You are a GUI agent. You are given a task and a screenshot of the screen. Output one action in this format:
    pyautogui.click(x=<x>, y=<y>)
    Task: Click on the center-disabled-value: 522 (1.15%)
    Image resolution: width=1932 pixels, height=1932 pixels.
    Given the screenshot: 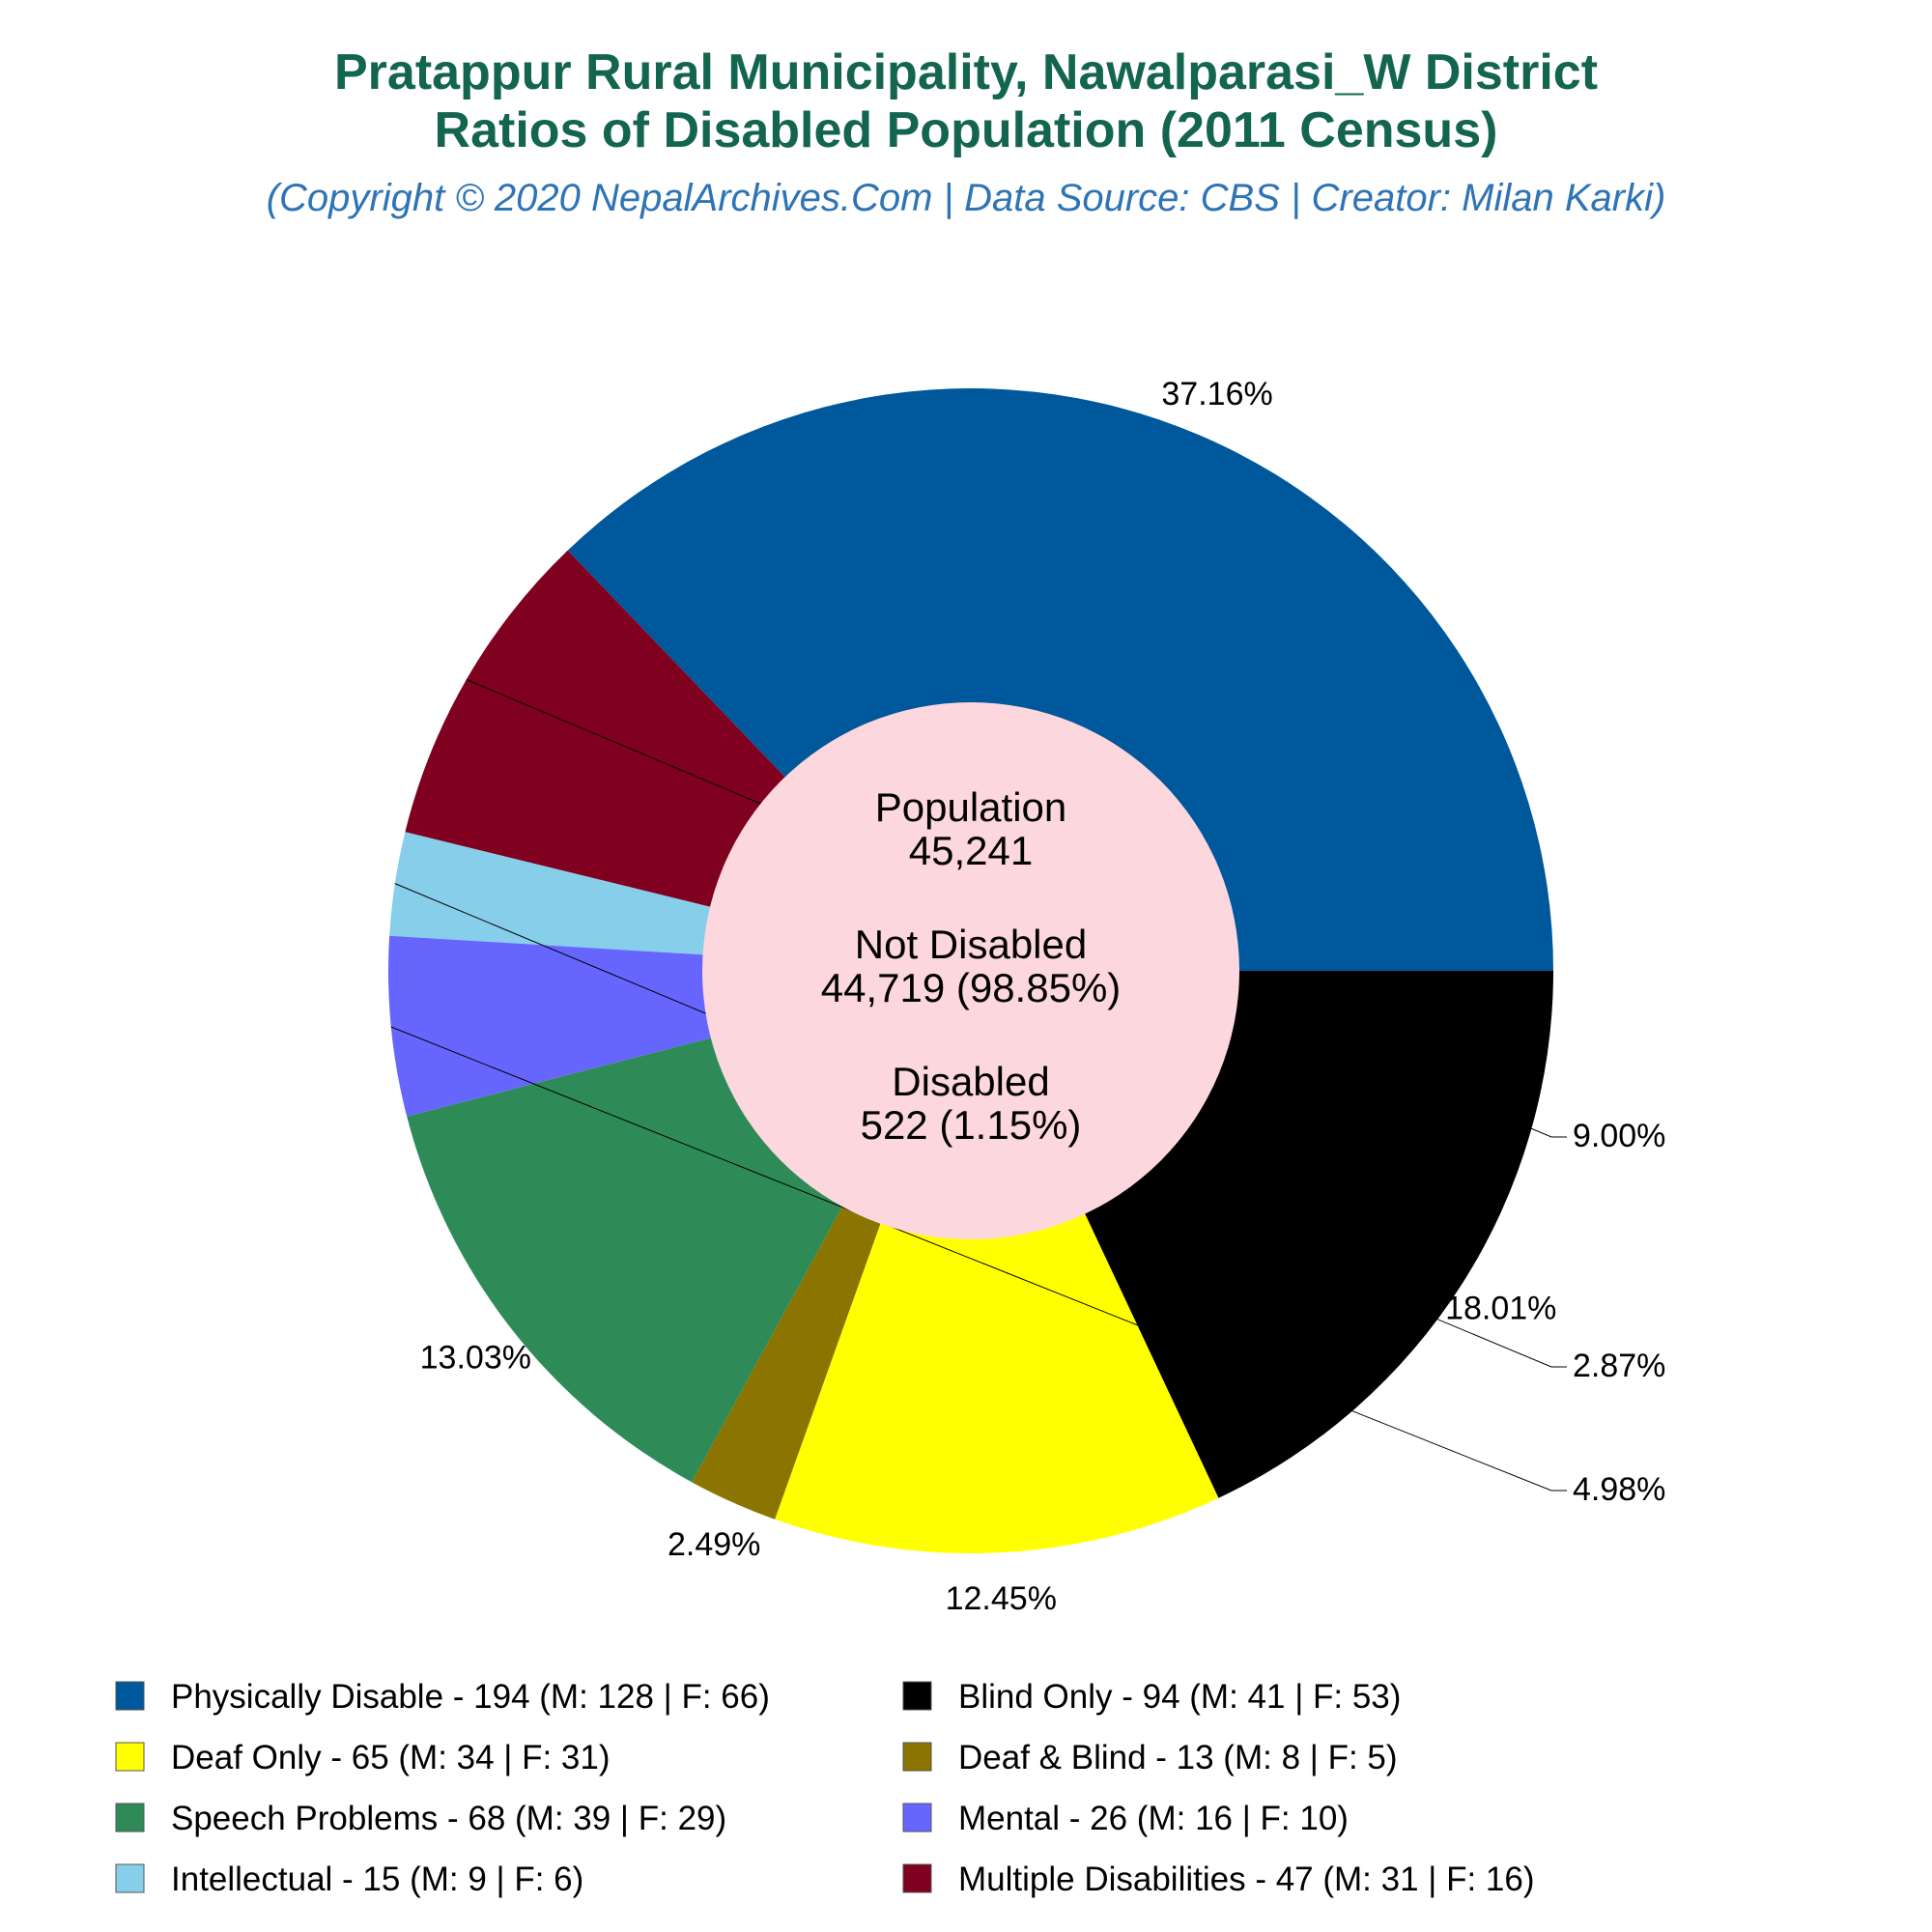 What is the action you would take?
    pyautogui.click(x=971, y=1125)
    